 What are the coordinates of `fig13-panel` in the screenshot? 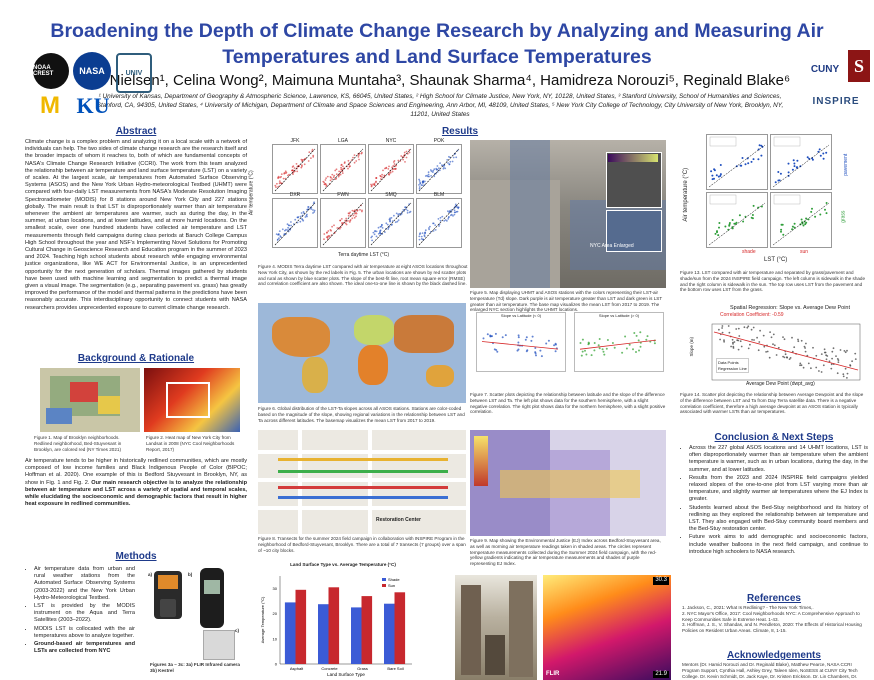 It's located at (737, 220).